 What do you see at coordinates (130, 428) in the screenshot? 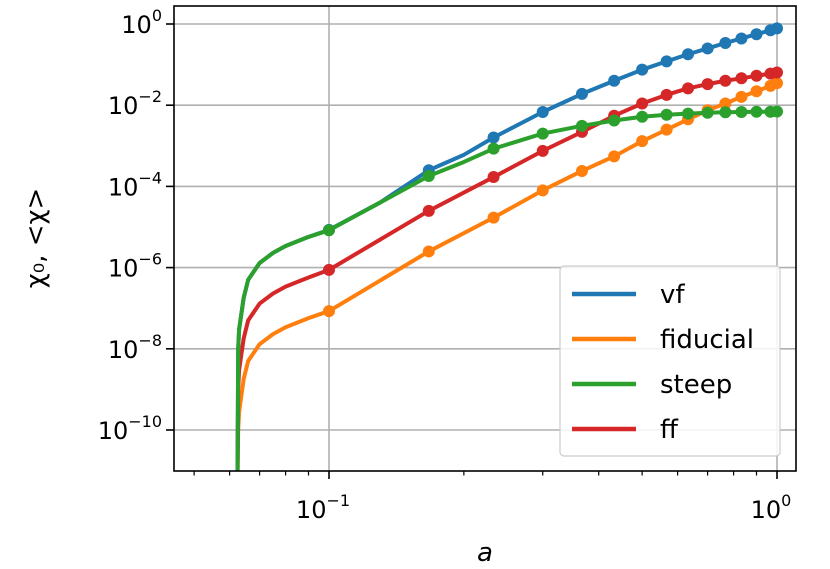
I see `y-tick-label: 10⁻¹⁰` at bounding box center [130, 428].